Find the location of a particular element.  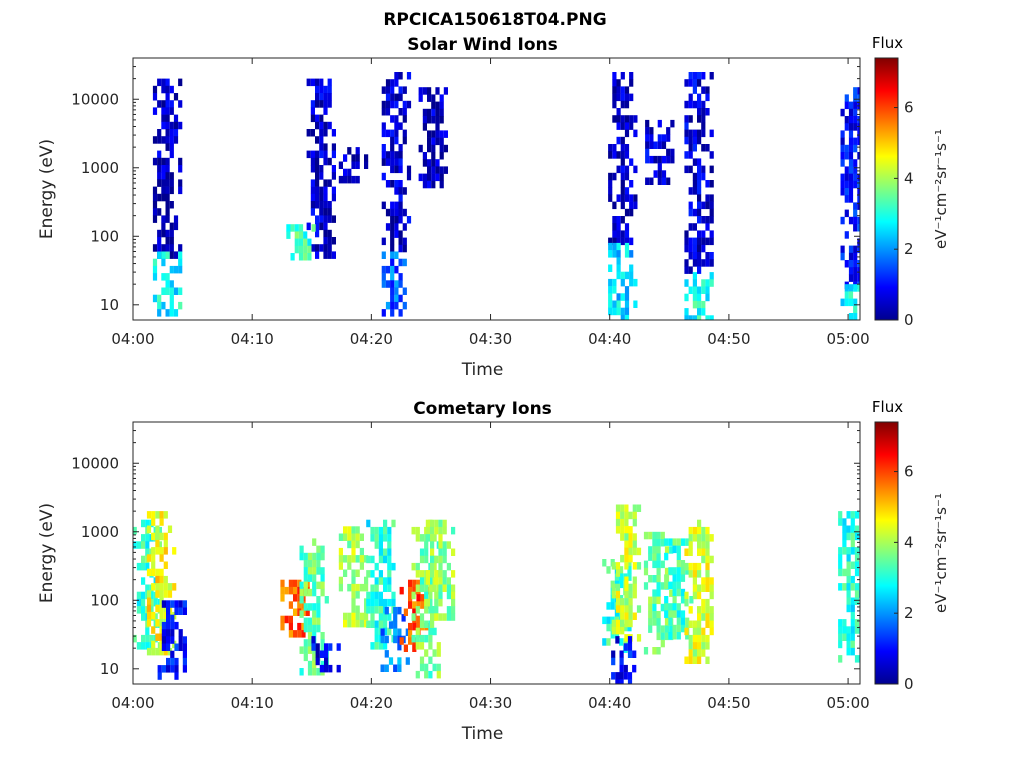

x-tick-label: 04:00 is located at coordinates (132, 339).